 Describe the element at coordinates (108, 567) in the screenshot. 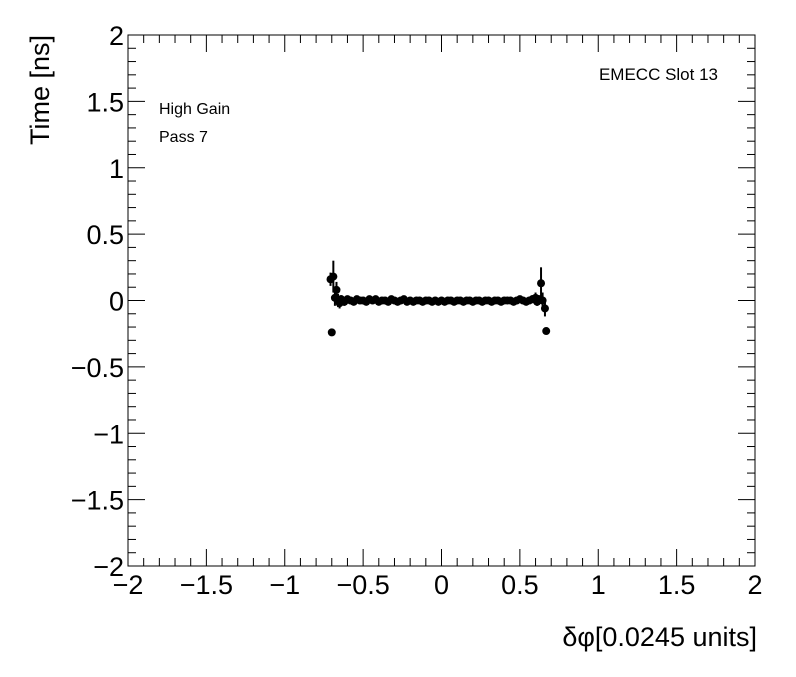

I see `y-tick-label: −2` at that location.